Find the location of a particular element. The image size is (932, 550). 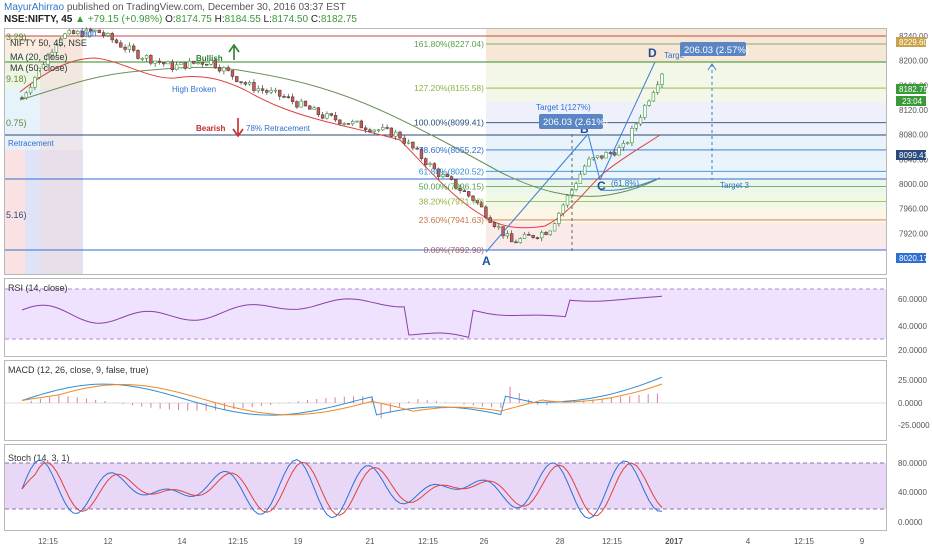

high-label: H: is located at coordinates (219, 19).